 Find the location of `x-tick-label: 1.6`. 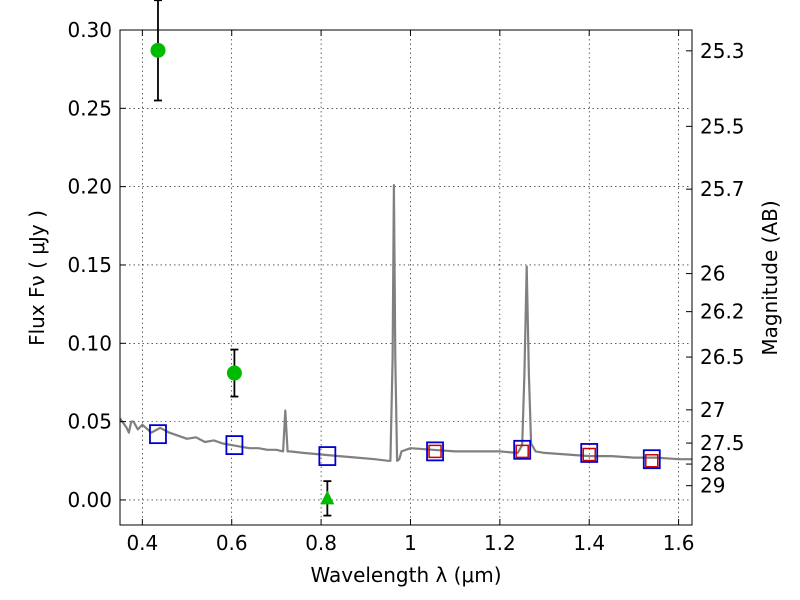

x-tick-label: 1.6 is located at coordinates (679, 543).